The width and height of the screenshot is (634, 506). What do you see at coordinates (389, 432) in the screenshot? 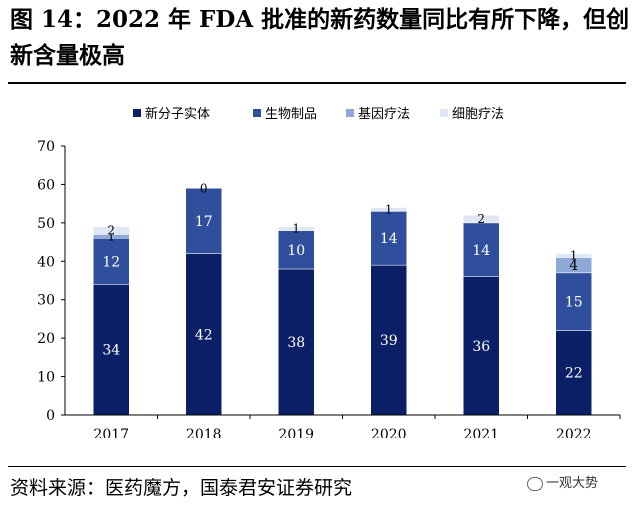
I see `x-tick-label: 2020` at bounding box center [389, 432].